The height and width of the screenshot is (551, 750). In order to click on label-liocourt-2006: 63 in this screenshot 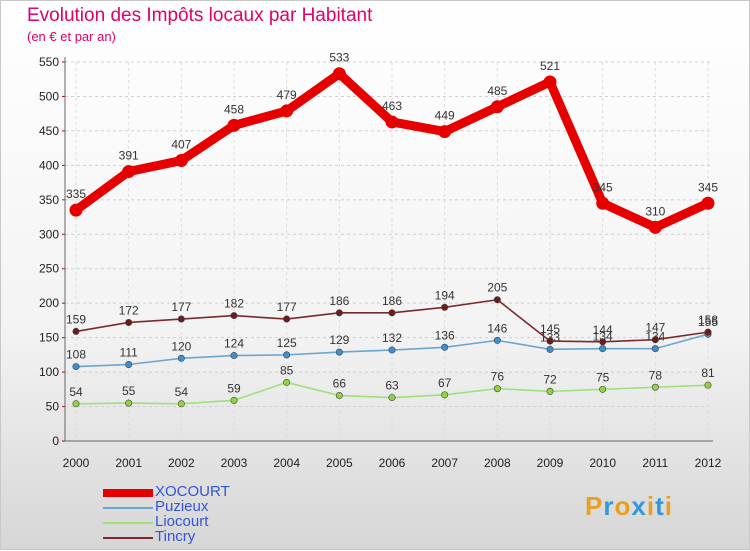, I will do `click(392, 386)`.